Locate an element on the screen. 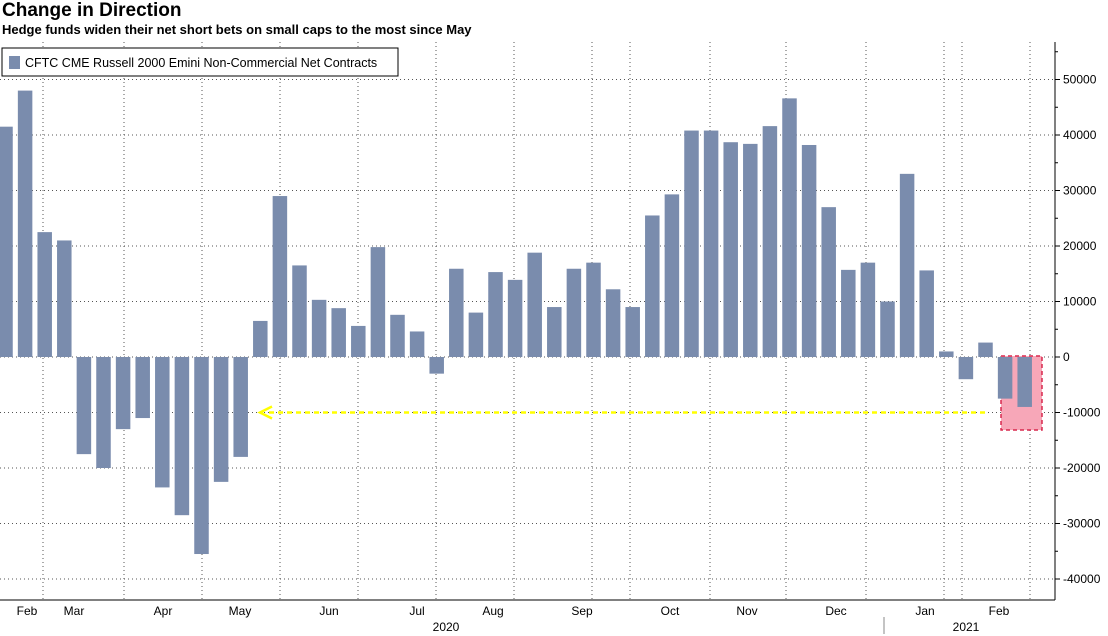 Image resolution: width=1108 pixels, height=636 pixels. x-year-label: 2020 is located at coordinates (446, 627).